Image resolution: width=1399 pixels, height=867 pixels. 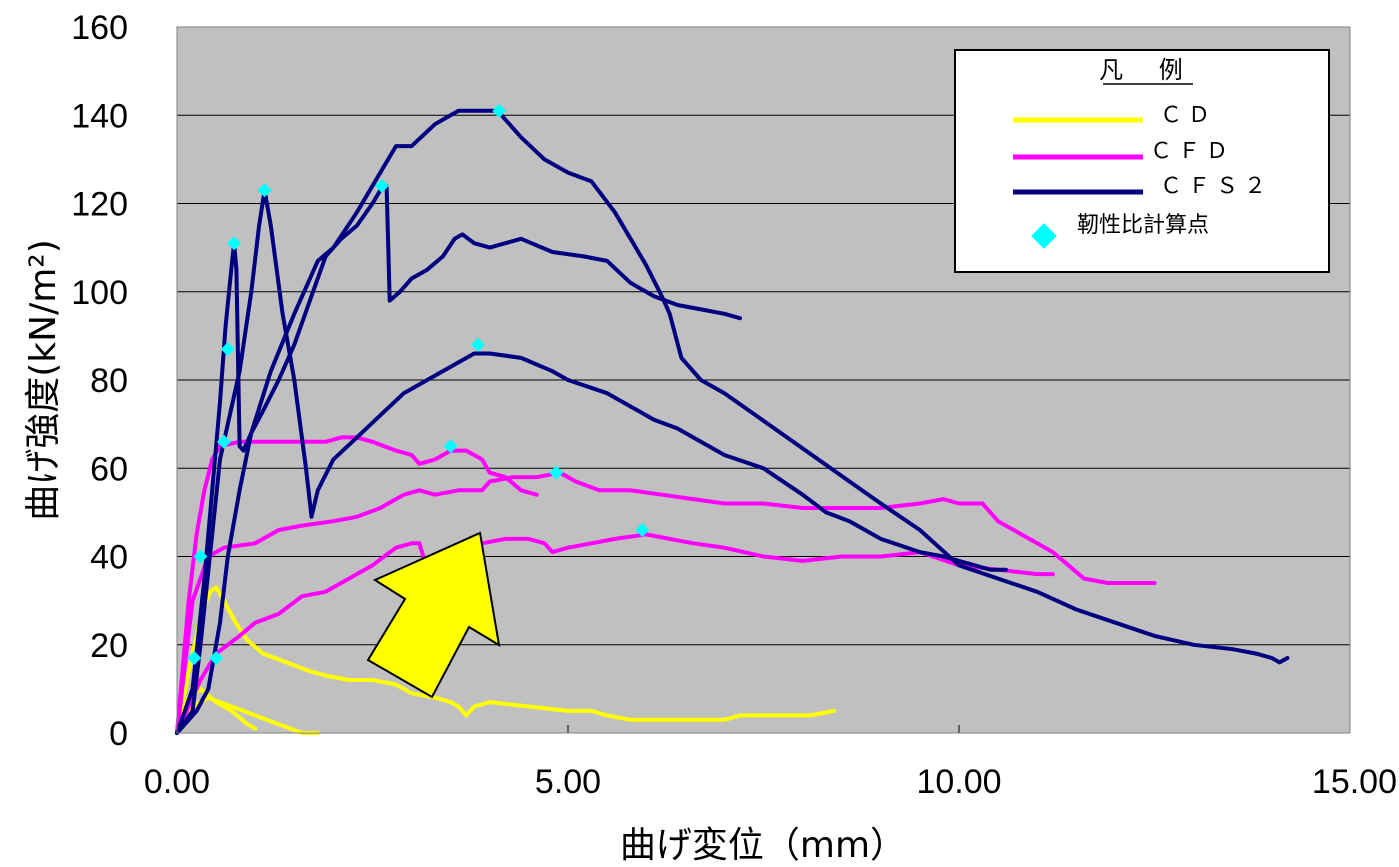 I want to click on x-tick-label: 10.00, so click(x=958, y=782).